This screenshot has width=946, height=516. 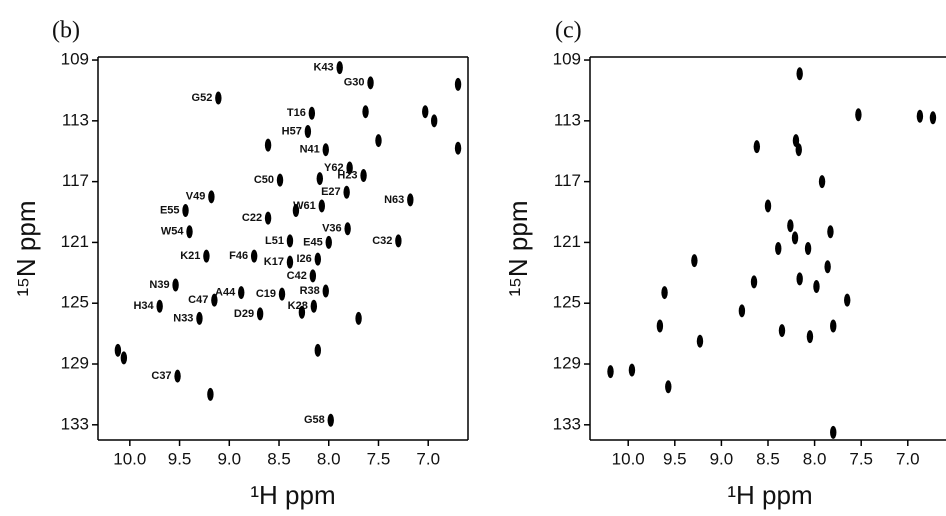 What do you see at coordinates (183, 318) in the screenshot?
I see `peak-label: N33` at bounding box center [183, 318].